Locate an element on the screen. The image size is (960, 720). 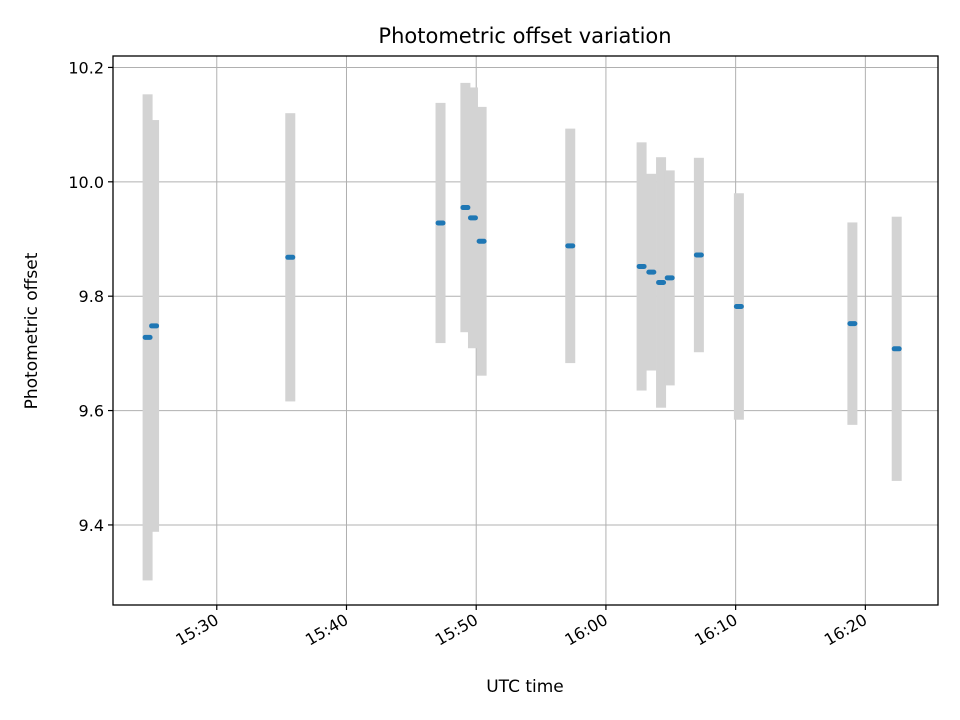
y-tick-label: 9.6 is located at coordinates (91, 411).